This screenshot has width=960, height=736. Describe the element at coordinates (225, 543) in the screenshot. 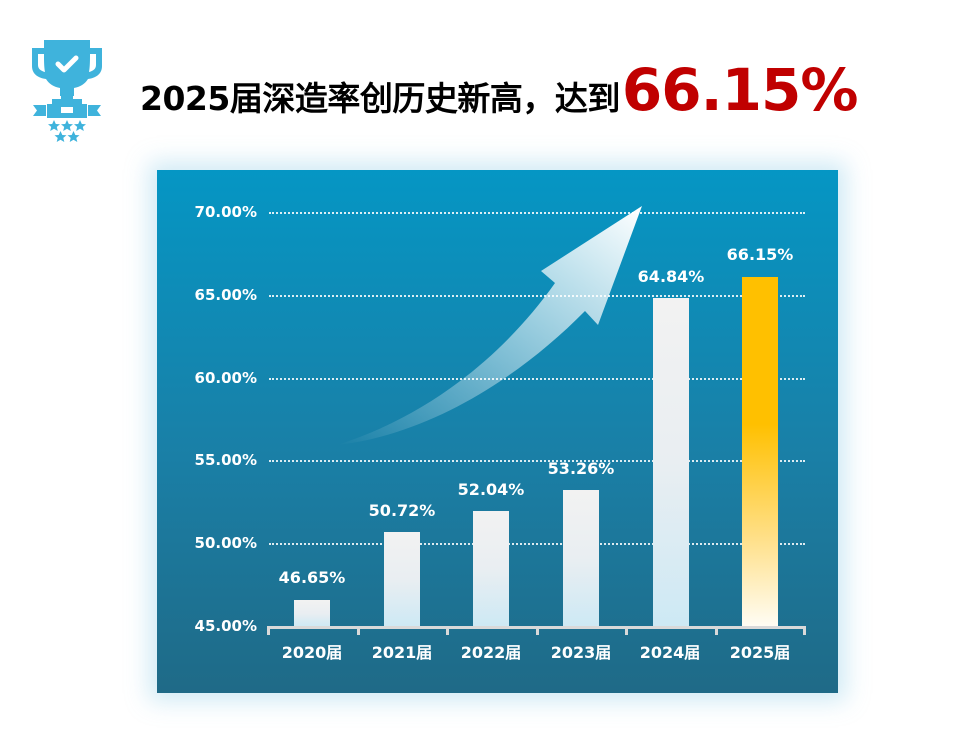

I see `y-tick-label: 50.00%` at that location.